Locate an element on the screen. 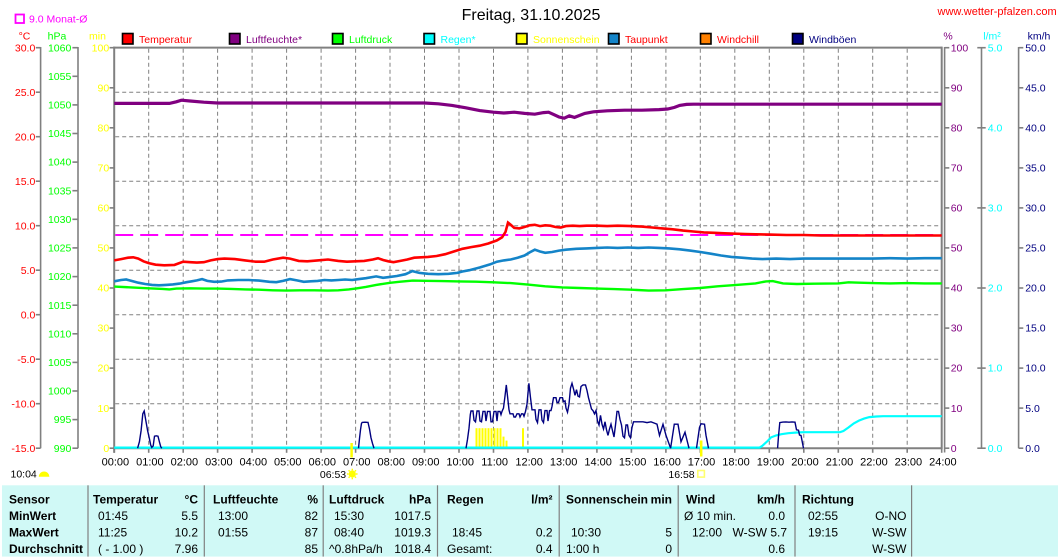  svg-text: 40.0 is located at coordinates (1035, 128).